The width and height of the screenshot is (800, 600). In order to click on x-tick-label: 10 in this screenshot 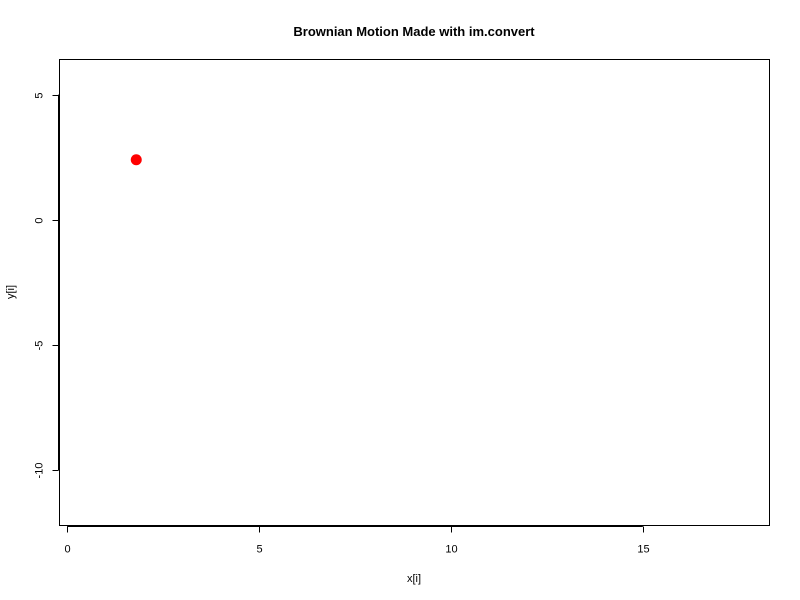, I will do `click(451, 550)`.